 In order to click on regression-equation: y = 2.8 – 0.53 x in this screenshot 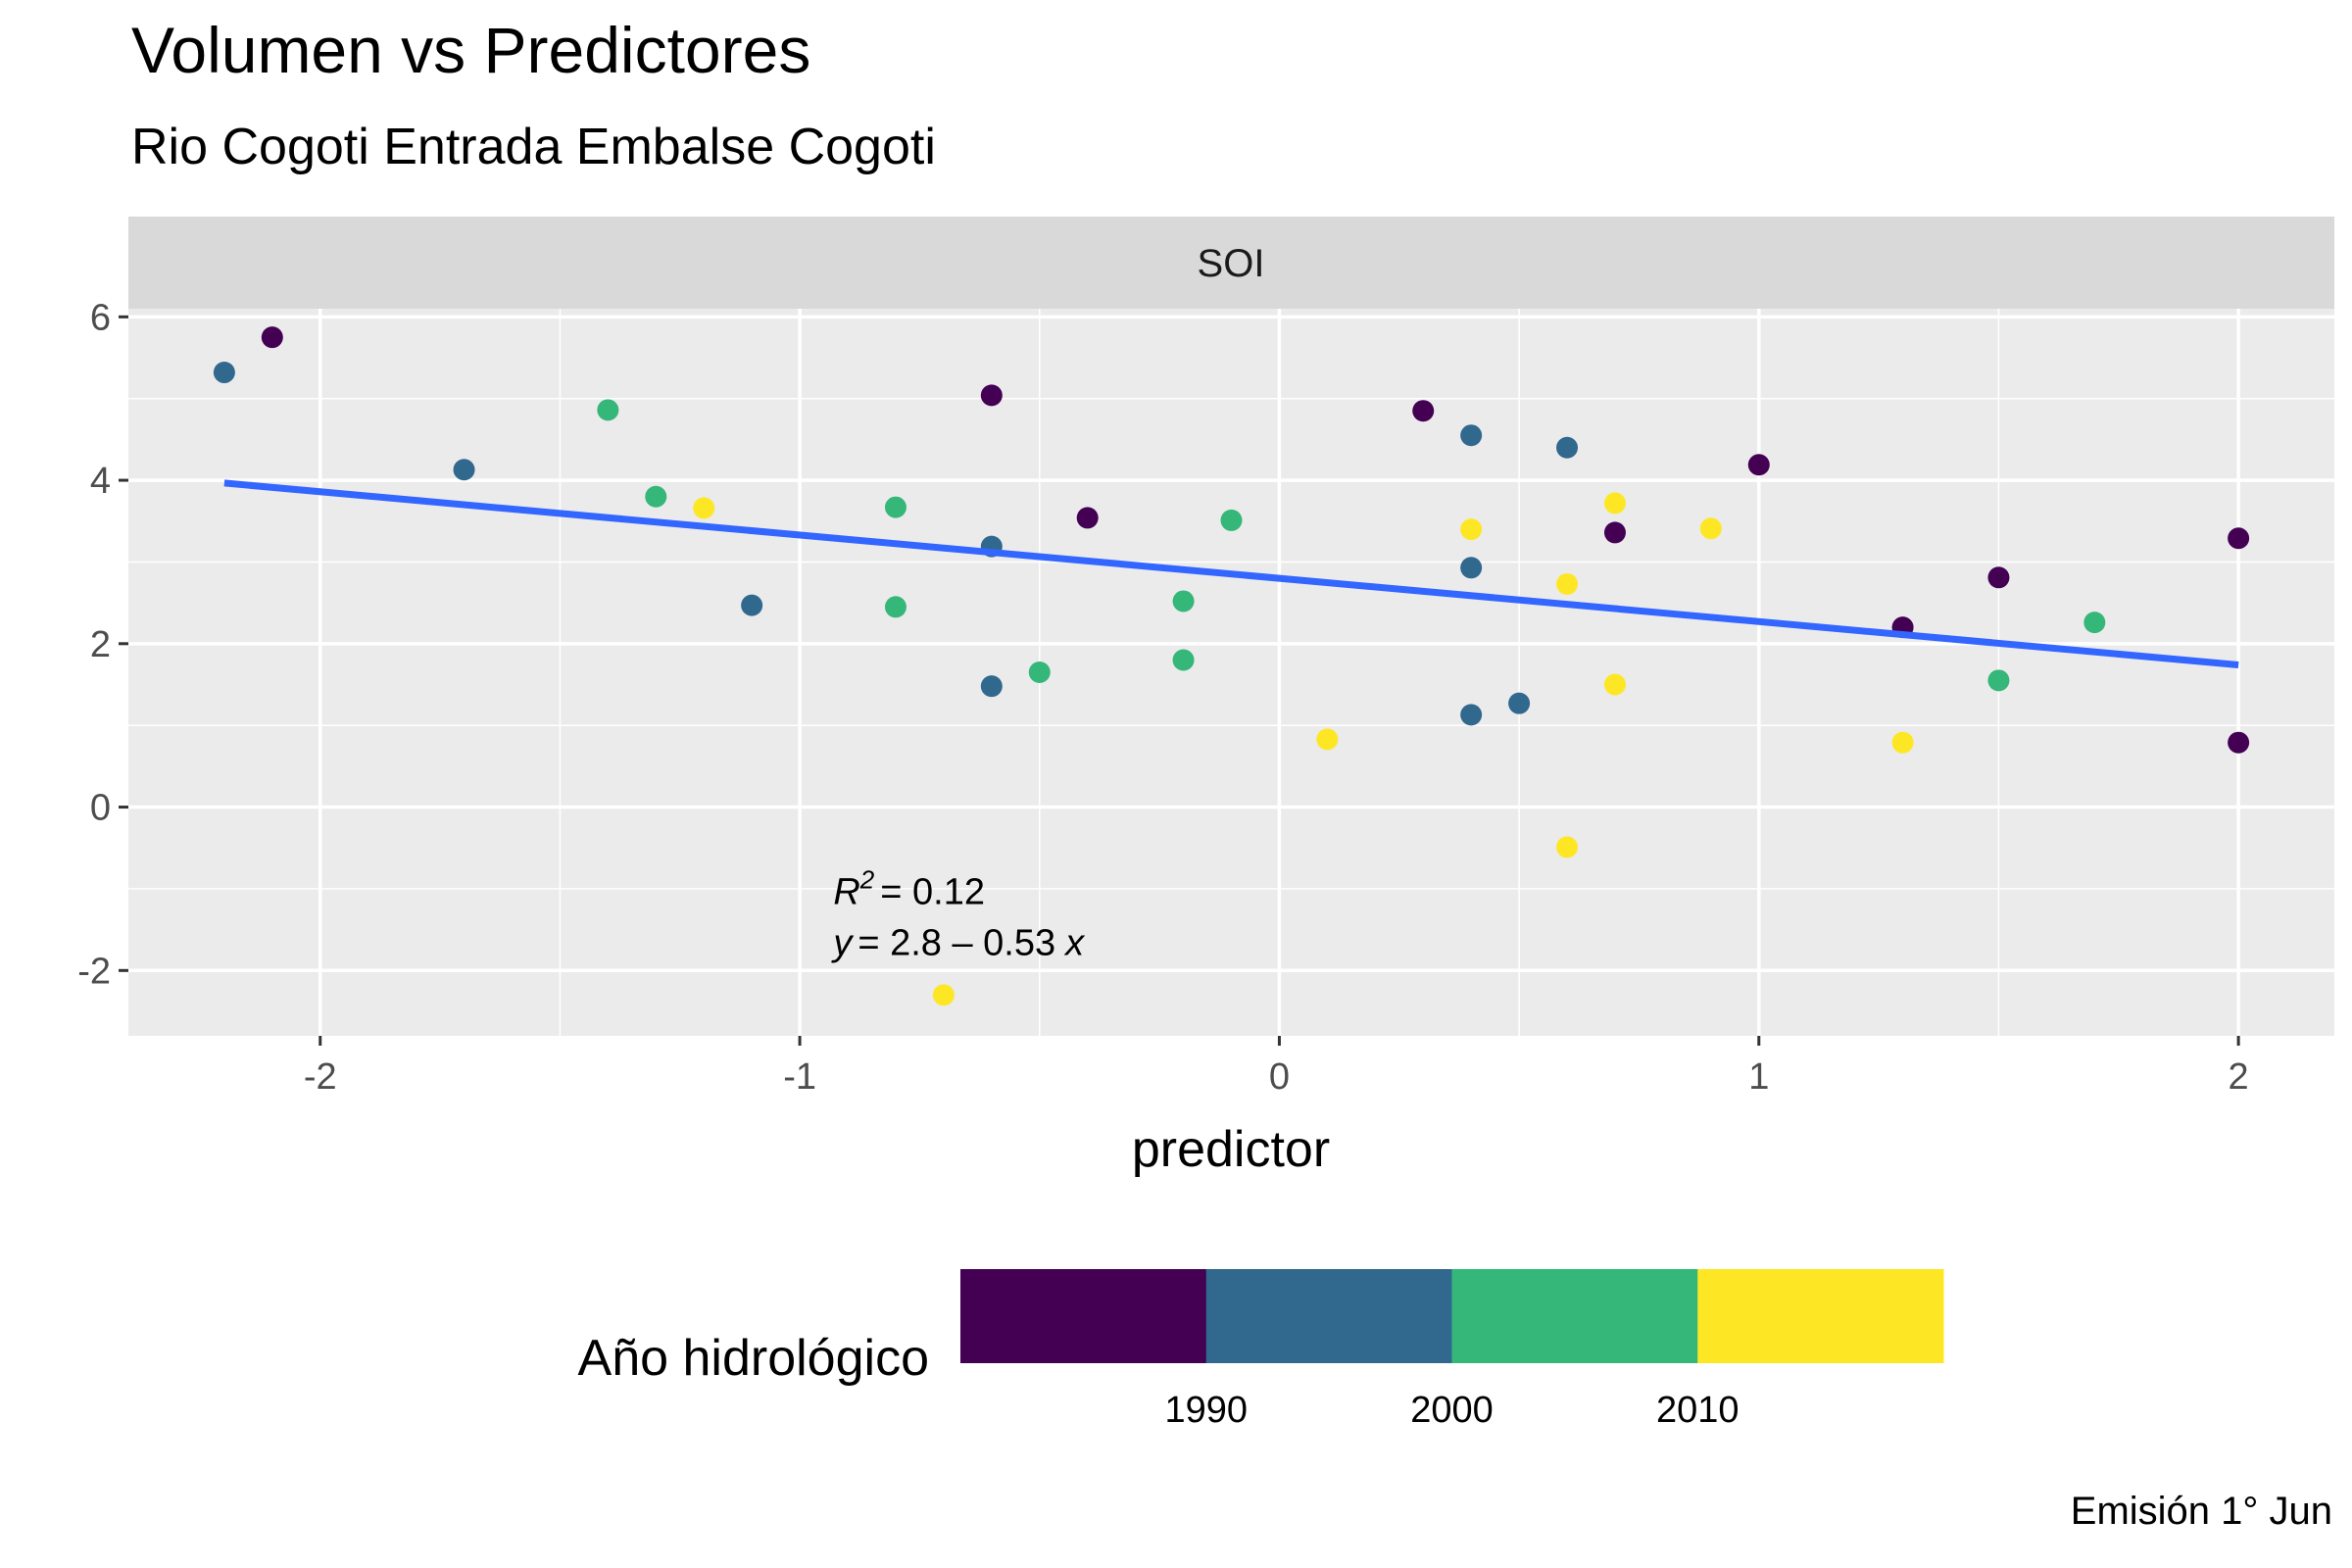, I will do `click(958, 942)`.